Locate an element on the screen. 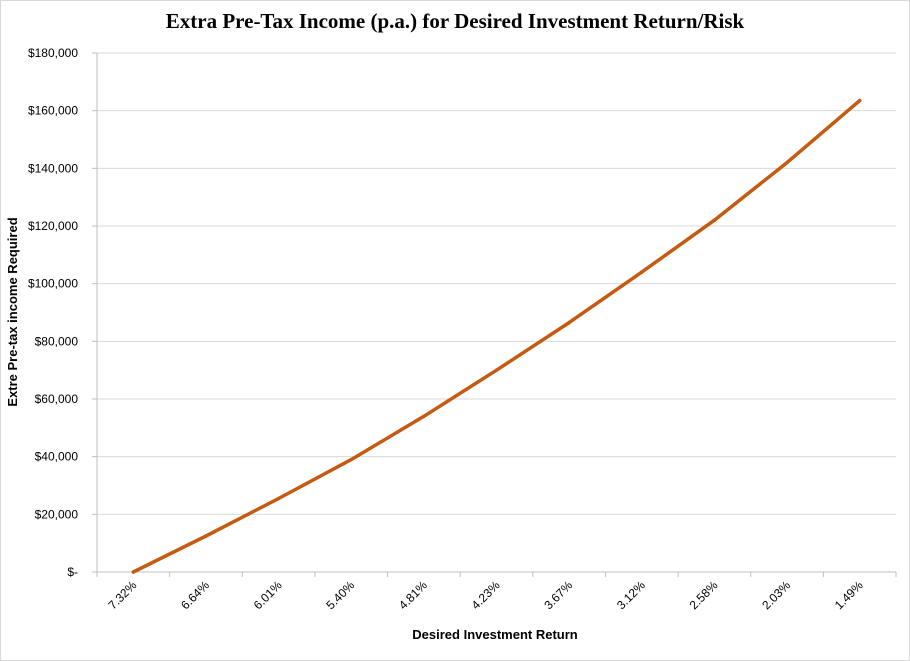 This screenshot has height=661, width=910. x-tick-label: 2.58% is located at coordinates (704, 595).